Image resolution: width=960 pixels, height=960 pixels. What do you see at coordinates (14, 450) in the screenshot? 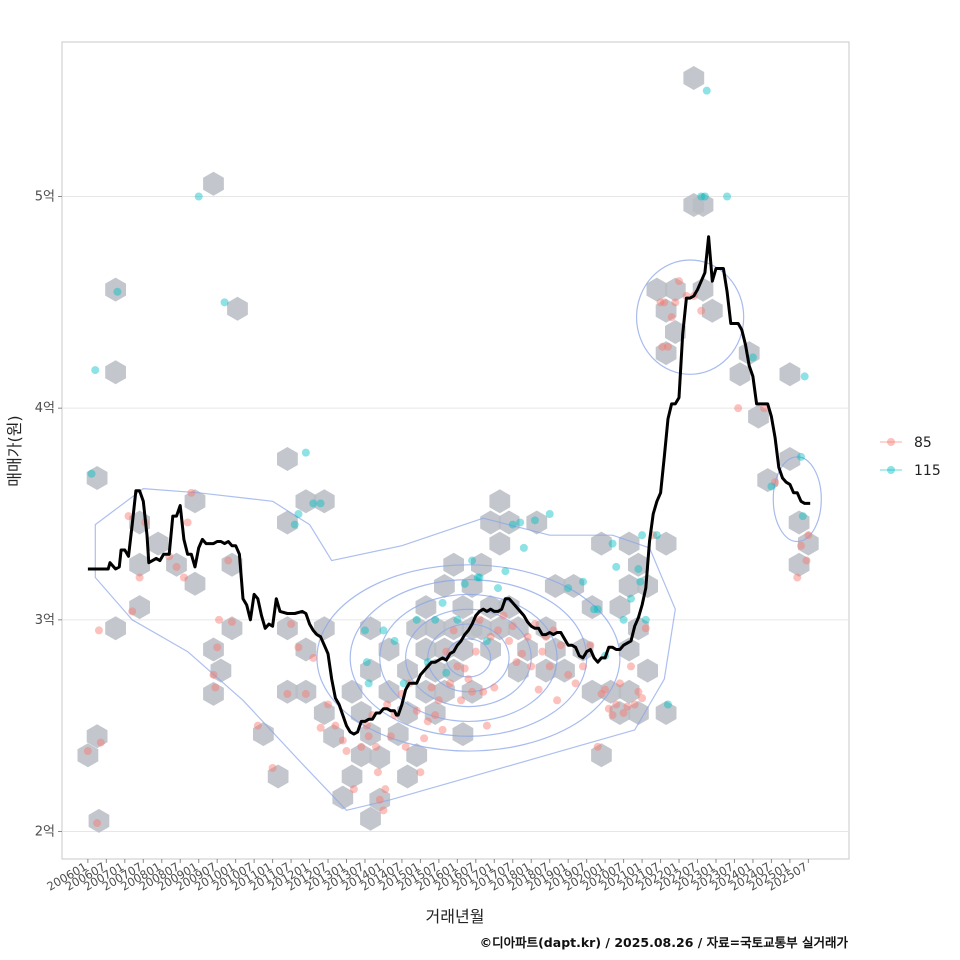
I see `y-axis-title: 매매가(원)` at bounding box center [14, 450].